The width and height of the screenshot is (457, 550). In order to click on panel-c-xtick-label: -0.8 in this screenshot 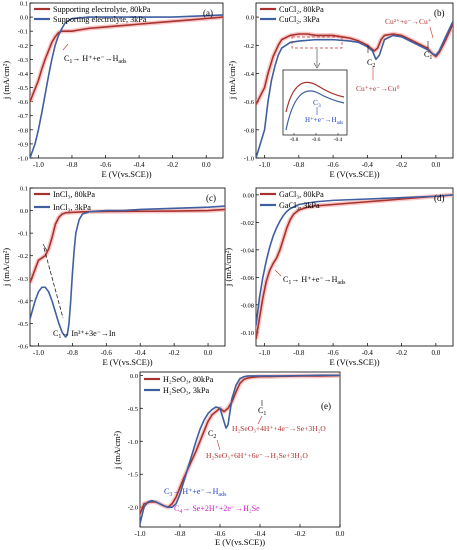, I will do `click(73, 353)`.